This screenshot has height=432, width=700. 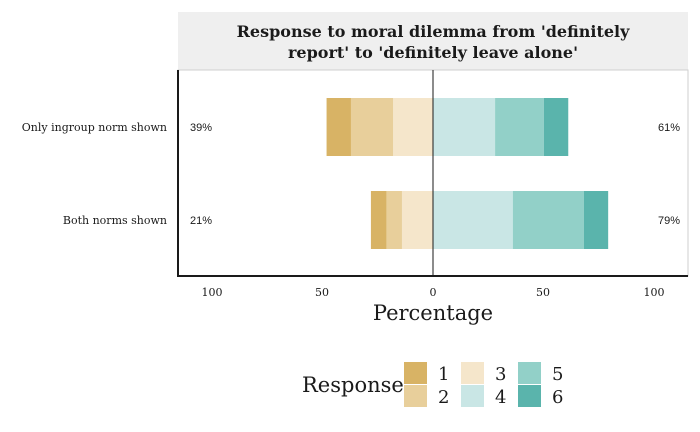 I want to click on legend-label-2: 2, so click(x=443, y=397).